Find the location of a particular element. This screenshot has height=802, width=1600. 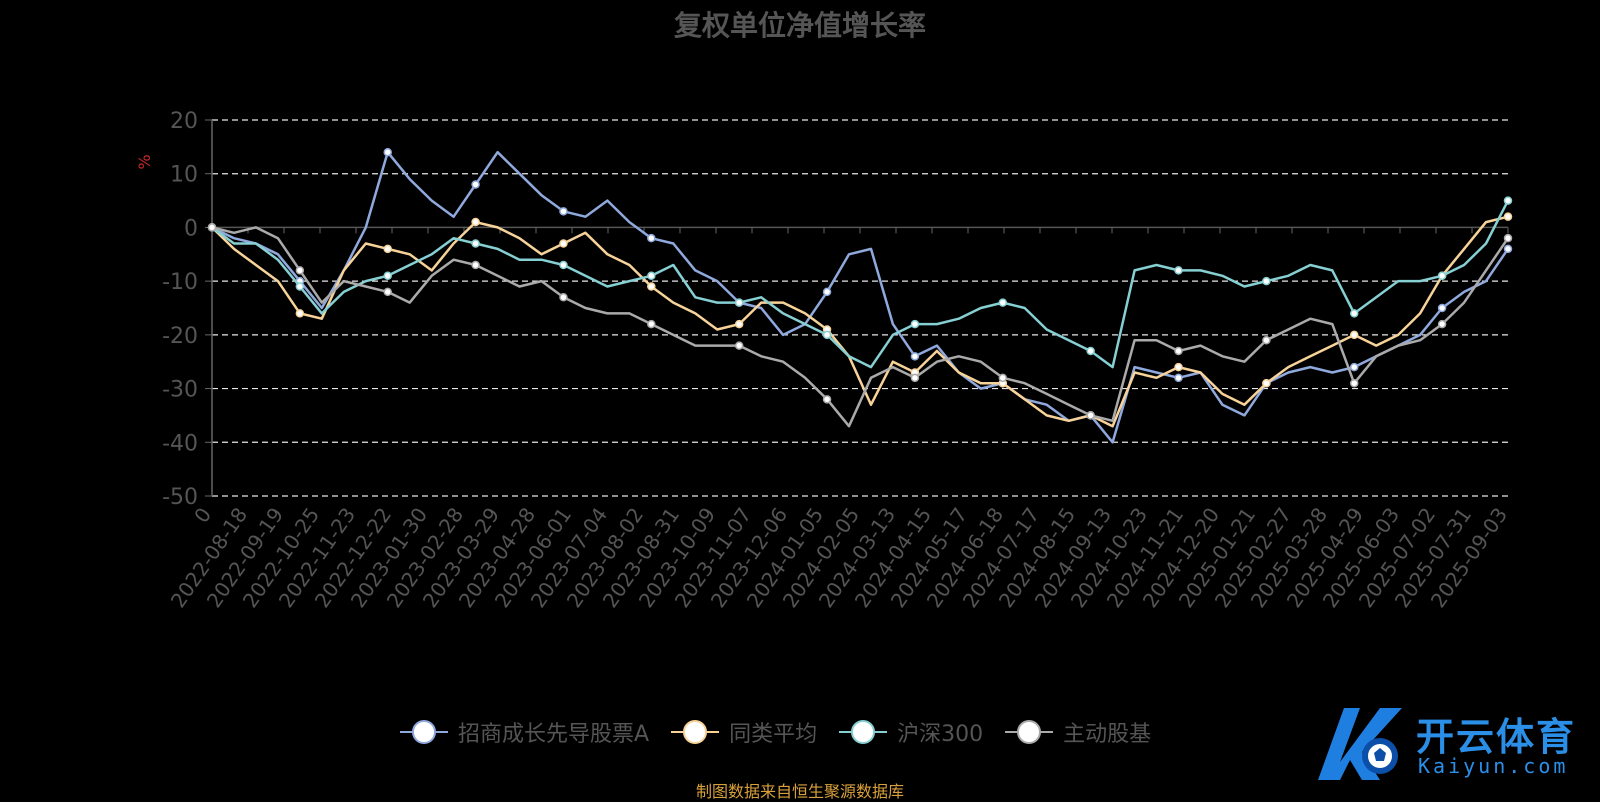

watermark: 开云体育 Kaiyun.com is located at coordinates (1450, 744).